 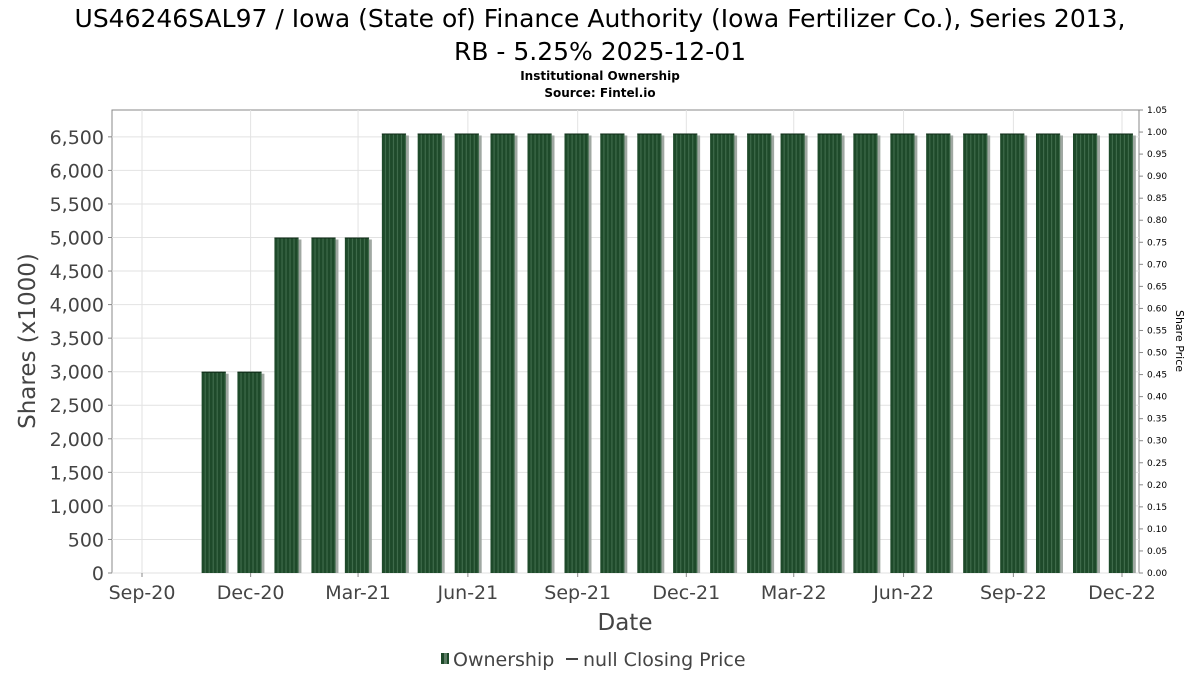 What do you see at coordinates (77, 440) in the screenshot?
I see `y-tick-label: 2,000` at bounding box center [77, 440].